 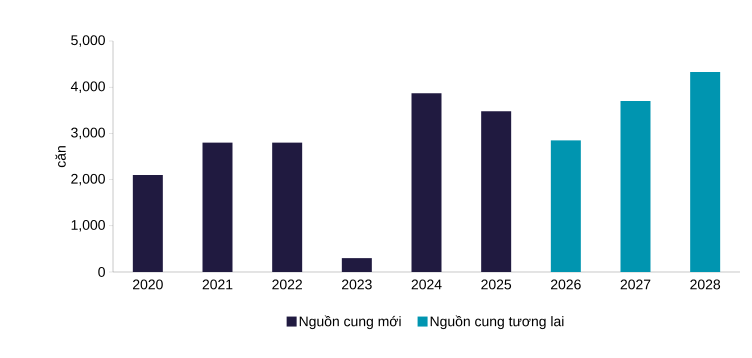 What do you see at coordinates (101, 272) in the screenshot?
I see `y-tick-label: 0` at bounding box center [101, 272].